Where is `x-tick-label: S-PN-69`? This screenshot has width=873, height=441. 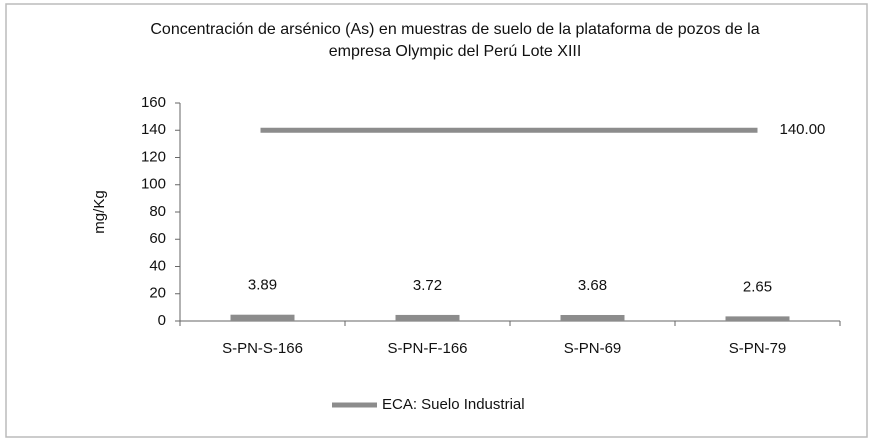 x-tick-label: S-PN-69 is located at coordinates (593, 348).